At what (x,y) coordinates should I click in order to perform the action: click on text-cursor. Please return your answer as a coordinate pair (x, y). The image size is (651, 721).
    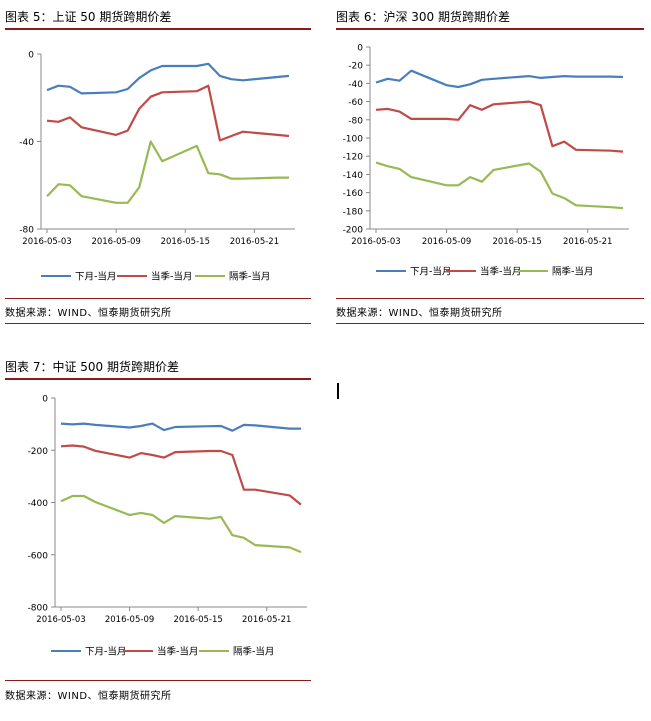
    Looking at the image, I should click on (338, 391).